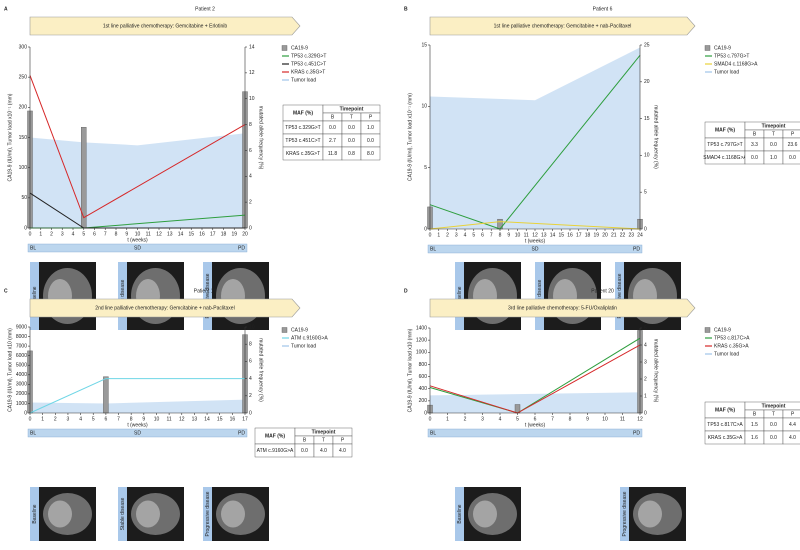  Describe the element at coordinates (123, 513) in the screenshot. I see `ct-label: Stable disease` at that location.